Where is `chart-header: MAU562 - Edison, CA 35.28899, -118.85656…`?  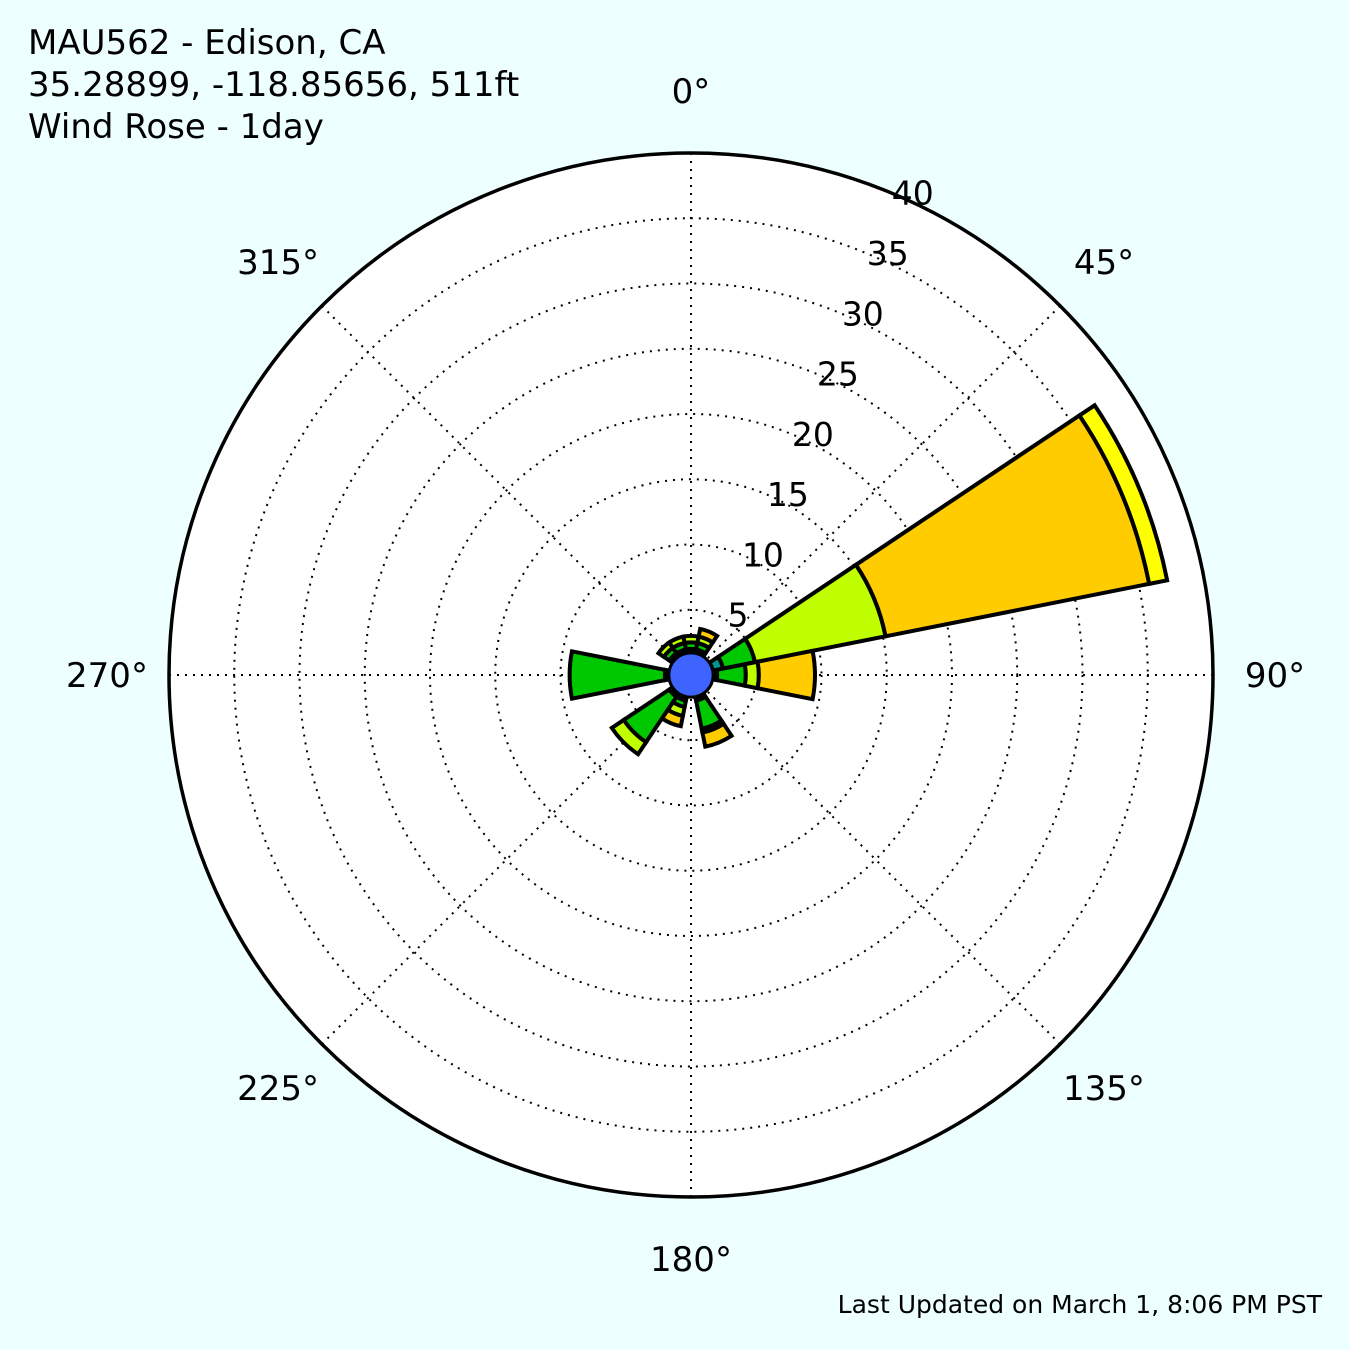
chart-header: MAU562 - Edison, CA 35.28899, -118.85656… is located at coordinates (273, 85).